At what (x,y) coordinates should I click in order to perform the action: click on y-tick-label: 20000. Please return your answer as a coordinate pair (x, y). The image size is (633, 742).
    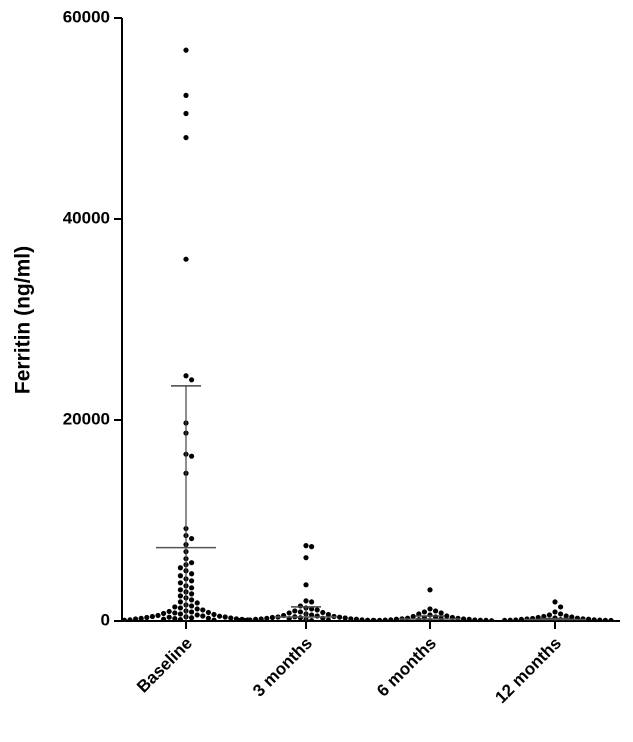
    Looking at the image, I should click on (86, 418).